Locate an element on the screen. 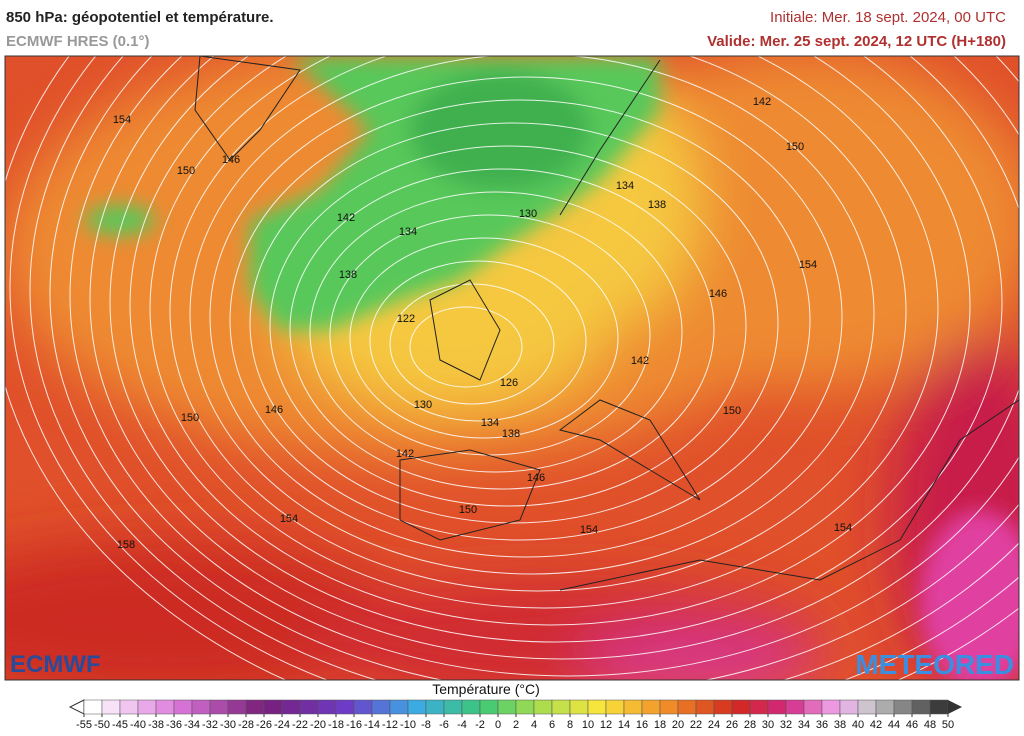 The image size is (1024, 736). colorbar-tick-label: -36 is located at coordinates (174, 725).